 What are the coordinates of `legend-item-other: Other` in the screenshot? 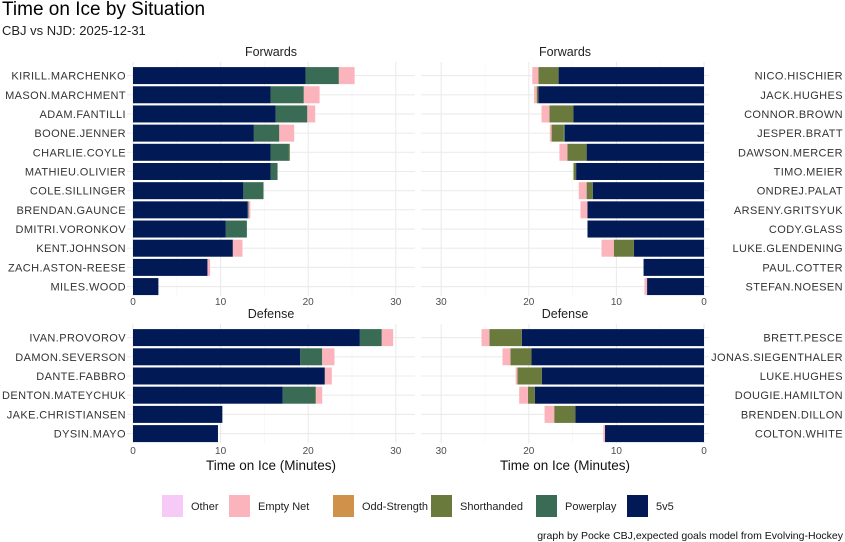 It's located at (190, 506).